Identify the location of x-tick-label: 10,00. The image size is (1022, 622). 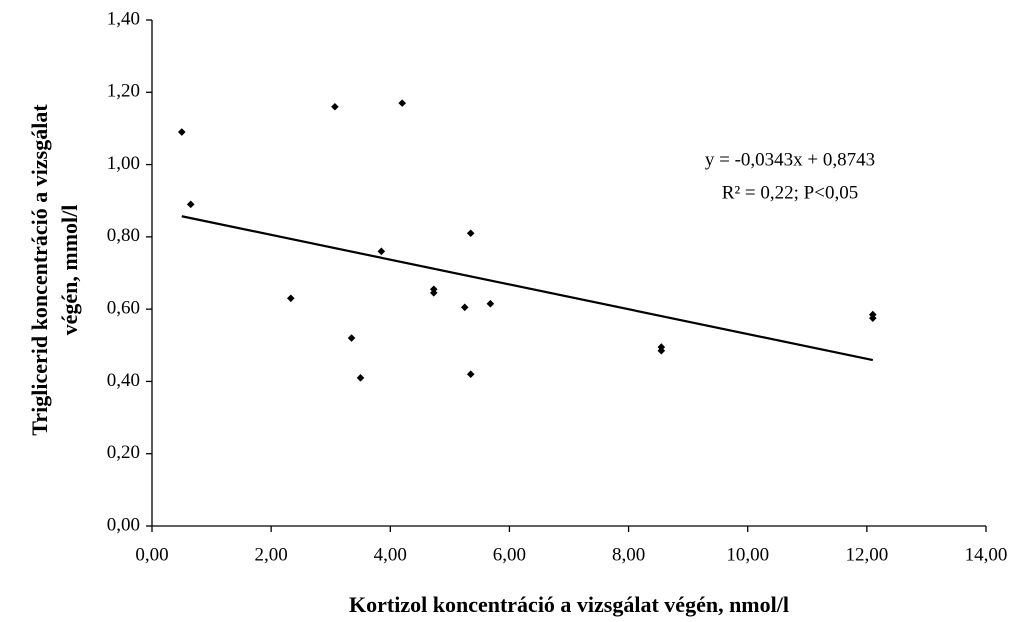
(747, 554).